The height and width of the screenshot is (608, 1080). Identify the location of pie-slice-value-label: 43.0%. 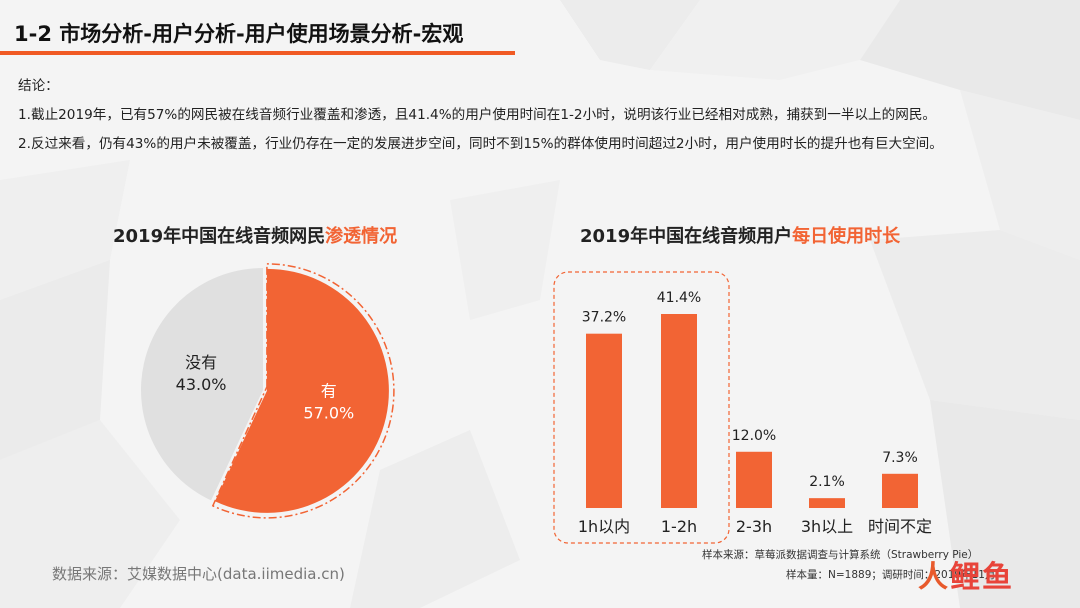
(201, 384).